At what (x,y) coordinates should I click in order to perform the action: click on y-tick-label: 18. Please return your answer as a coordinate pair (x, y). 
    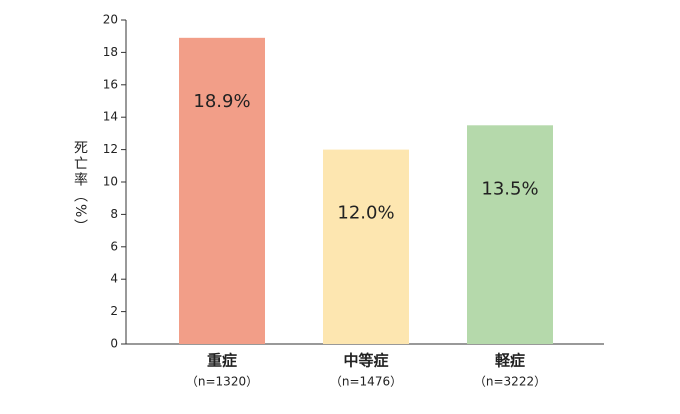
    Looking at the image, I should click on (110, 52).